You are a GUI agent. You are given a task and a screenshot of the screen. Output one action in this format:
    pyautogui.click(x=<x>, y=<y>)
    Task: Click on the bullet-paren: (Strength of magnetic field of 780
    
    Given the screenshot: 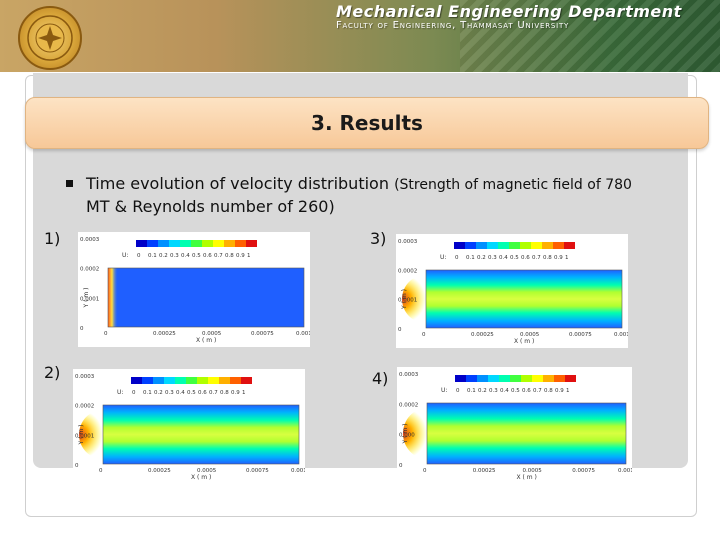 What is the action you would take?
    pyautogui.click(x=513, y=185)
    